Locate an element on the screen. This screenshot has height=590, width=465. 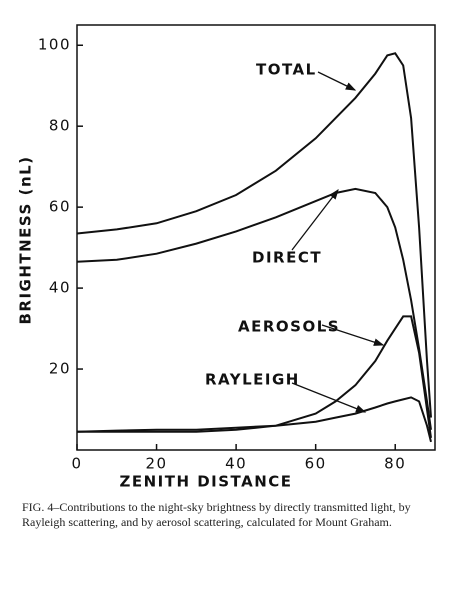
x-tick-label: 0 is located at coordinates (76, 464).